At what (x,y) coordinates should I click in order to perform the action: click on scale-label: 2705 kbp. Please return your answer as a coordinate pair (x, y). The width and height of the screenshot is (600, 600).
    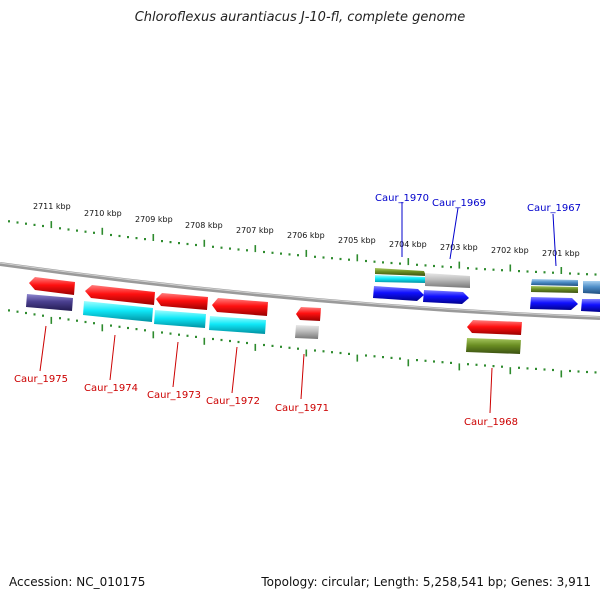
    Looking at the image, I should click on (357, 240).